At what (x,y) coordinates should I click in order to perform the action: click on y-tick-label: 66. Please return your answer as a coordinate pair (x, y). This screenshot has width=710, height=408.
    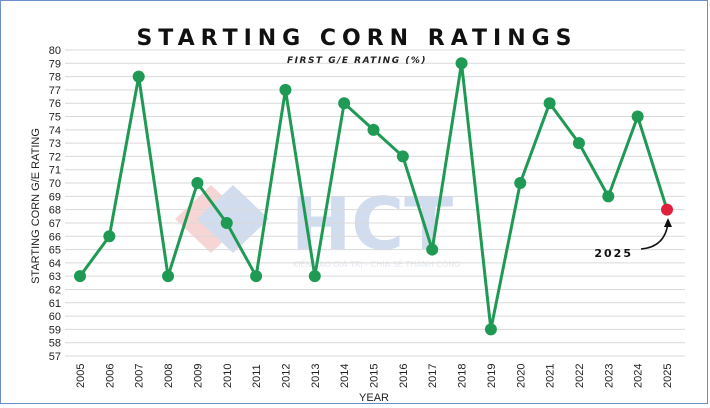
    Looking at the image, I should click on (55, 237).